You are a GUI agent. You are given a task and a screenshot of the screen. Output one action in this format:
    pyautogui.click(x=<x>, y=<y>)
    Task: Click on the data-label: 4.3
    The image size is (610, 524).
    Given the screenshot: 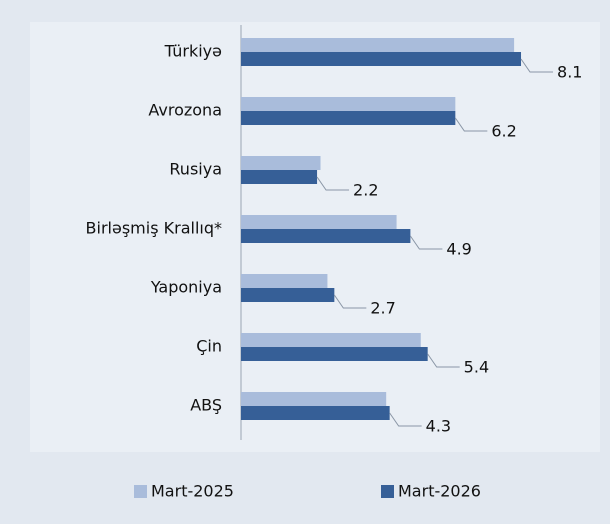 What is the action you would take?
    pyautogui.click(x=438, y=426)
    